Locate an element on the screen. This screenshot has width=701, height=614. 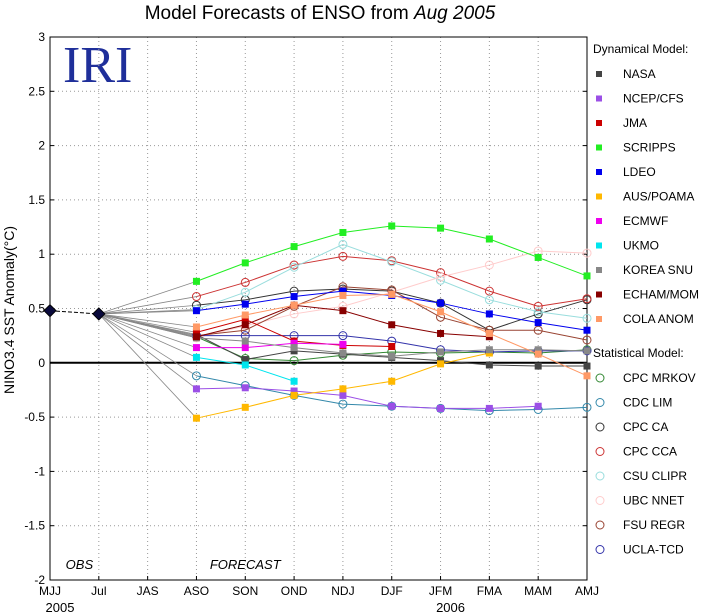
series-cola-anom is located at coordinates (344, 335).